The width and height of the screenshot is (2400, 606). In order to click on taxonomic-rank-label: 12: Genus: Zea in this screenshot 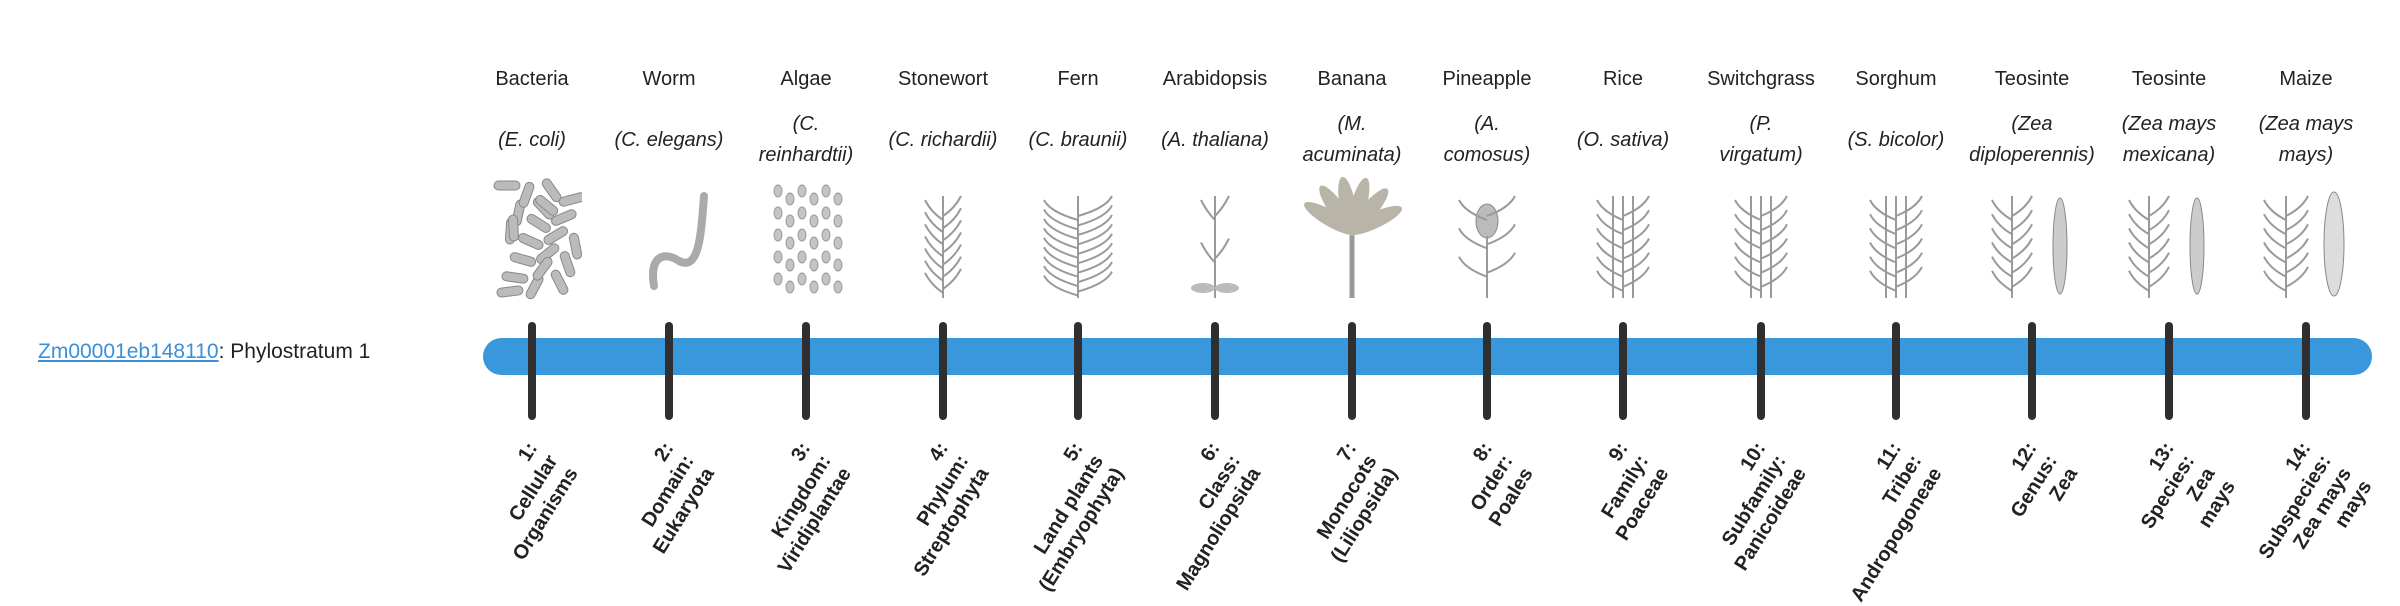, I will do `click(2044, 480)`.